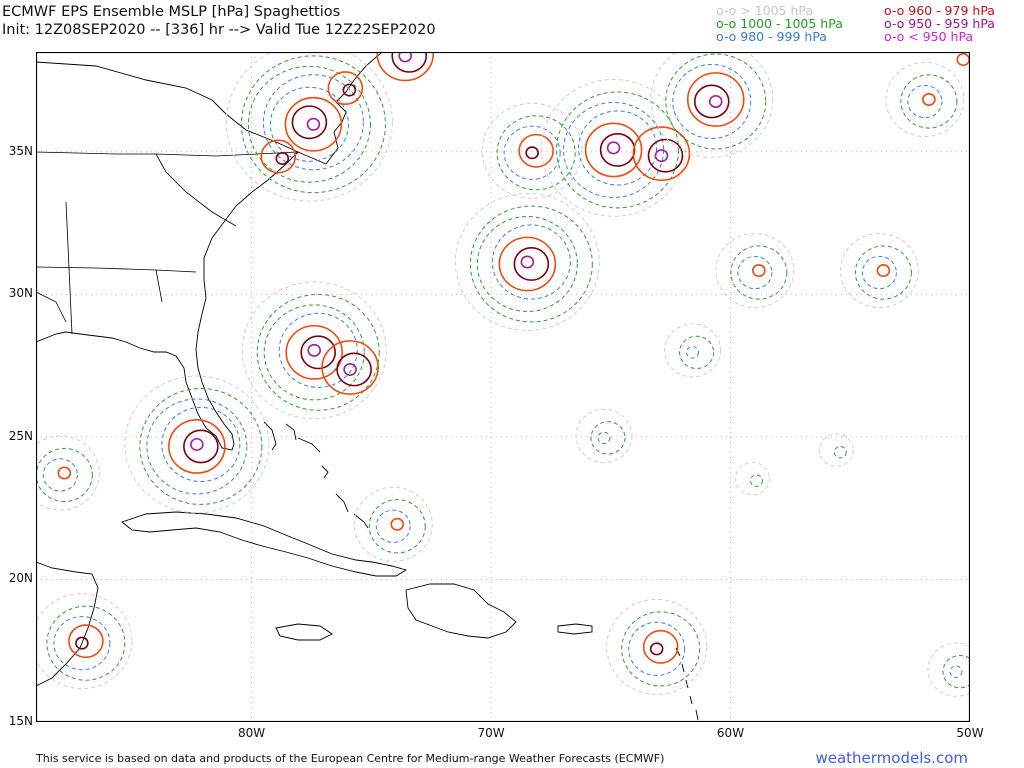 Image resolution: width=1024 pixels, height=768 pixels. What do you see at coordinates (730, 733) in the screenshot?
I see `lon-tick-label: 60W` at bounding box center [730, 733].